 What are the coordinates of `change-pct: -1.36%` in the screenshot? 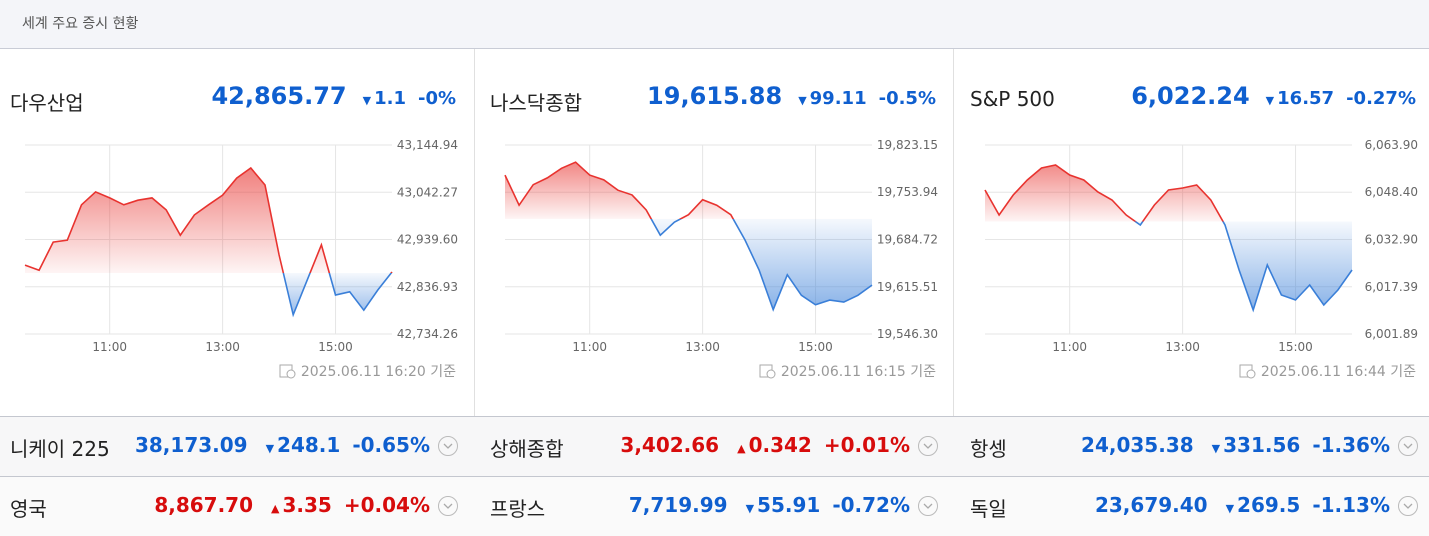 It's located at (1351, 445).